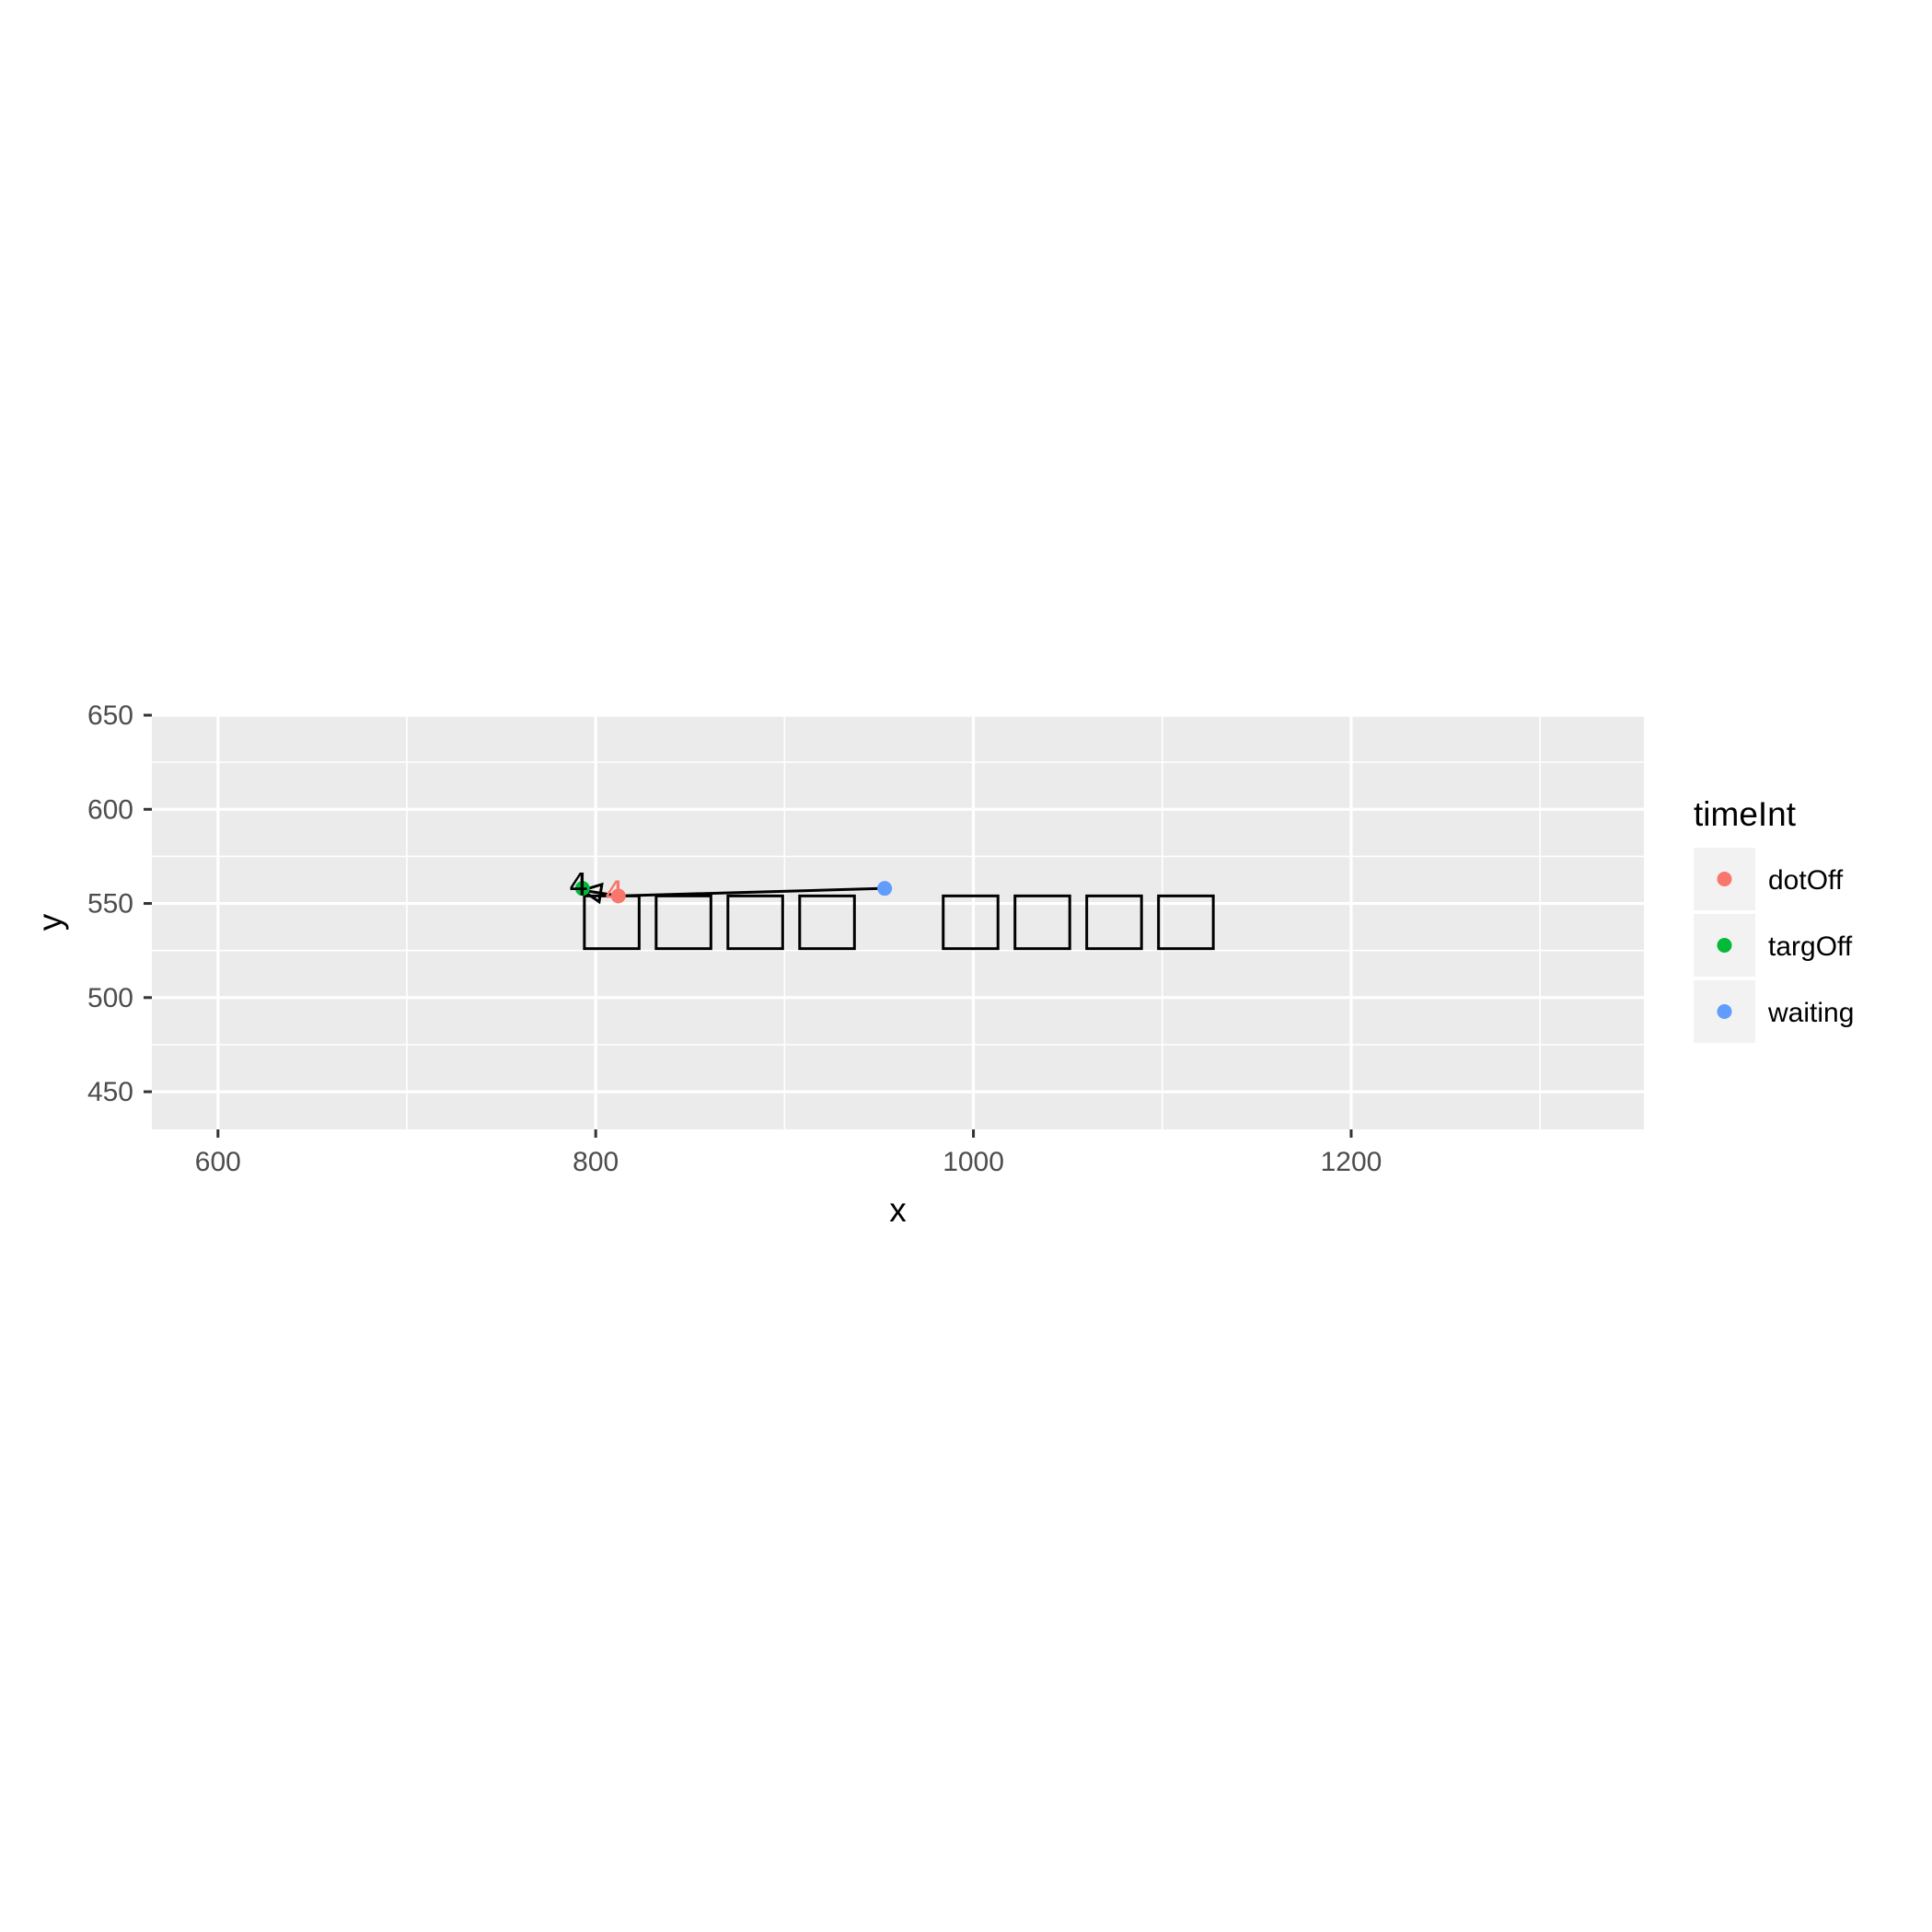 The height and width of the screenshot is (1932, 1932). What do you see at coordinates (898, 1210) in the screenshot?
I see `x-axis-title: x` at bounding box center [898, 1210].